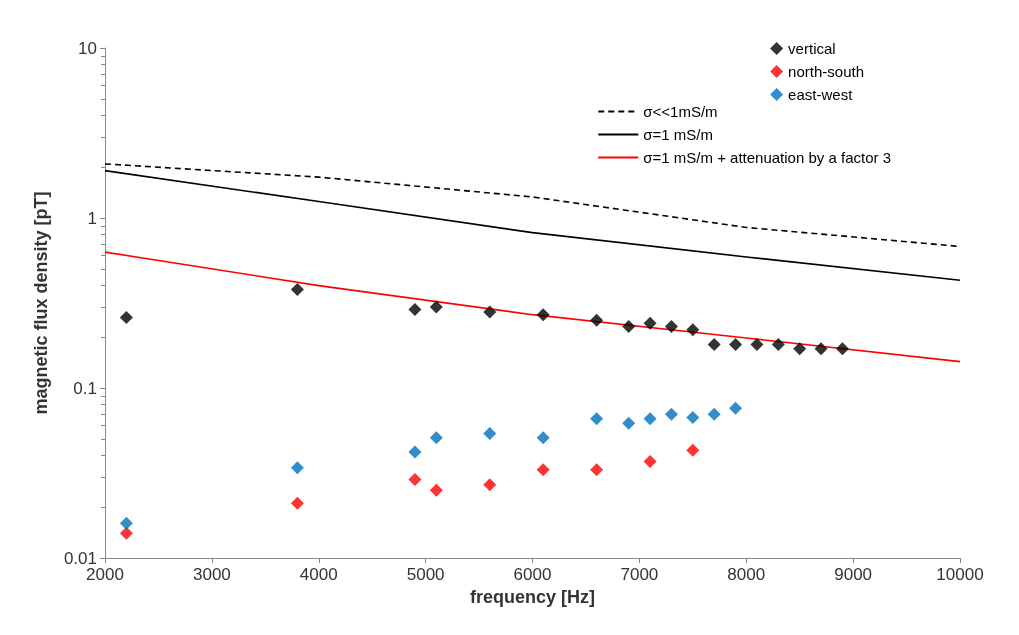 This screenshot has height=635, width=1019. Describe the element at coordinates (425, 574) in the screenshot. I see `x-tick-label: 5000` at that location.